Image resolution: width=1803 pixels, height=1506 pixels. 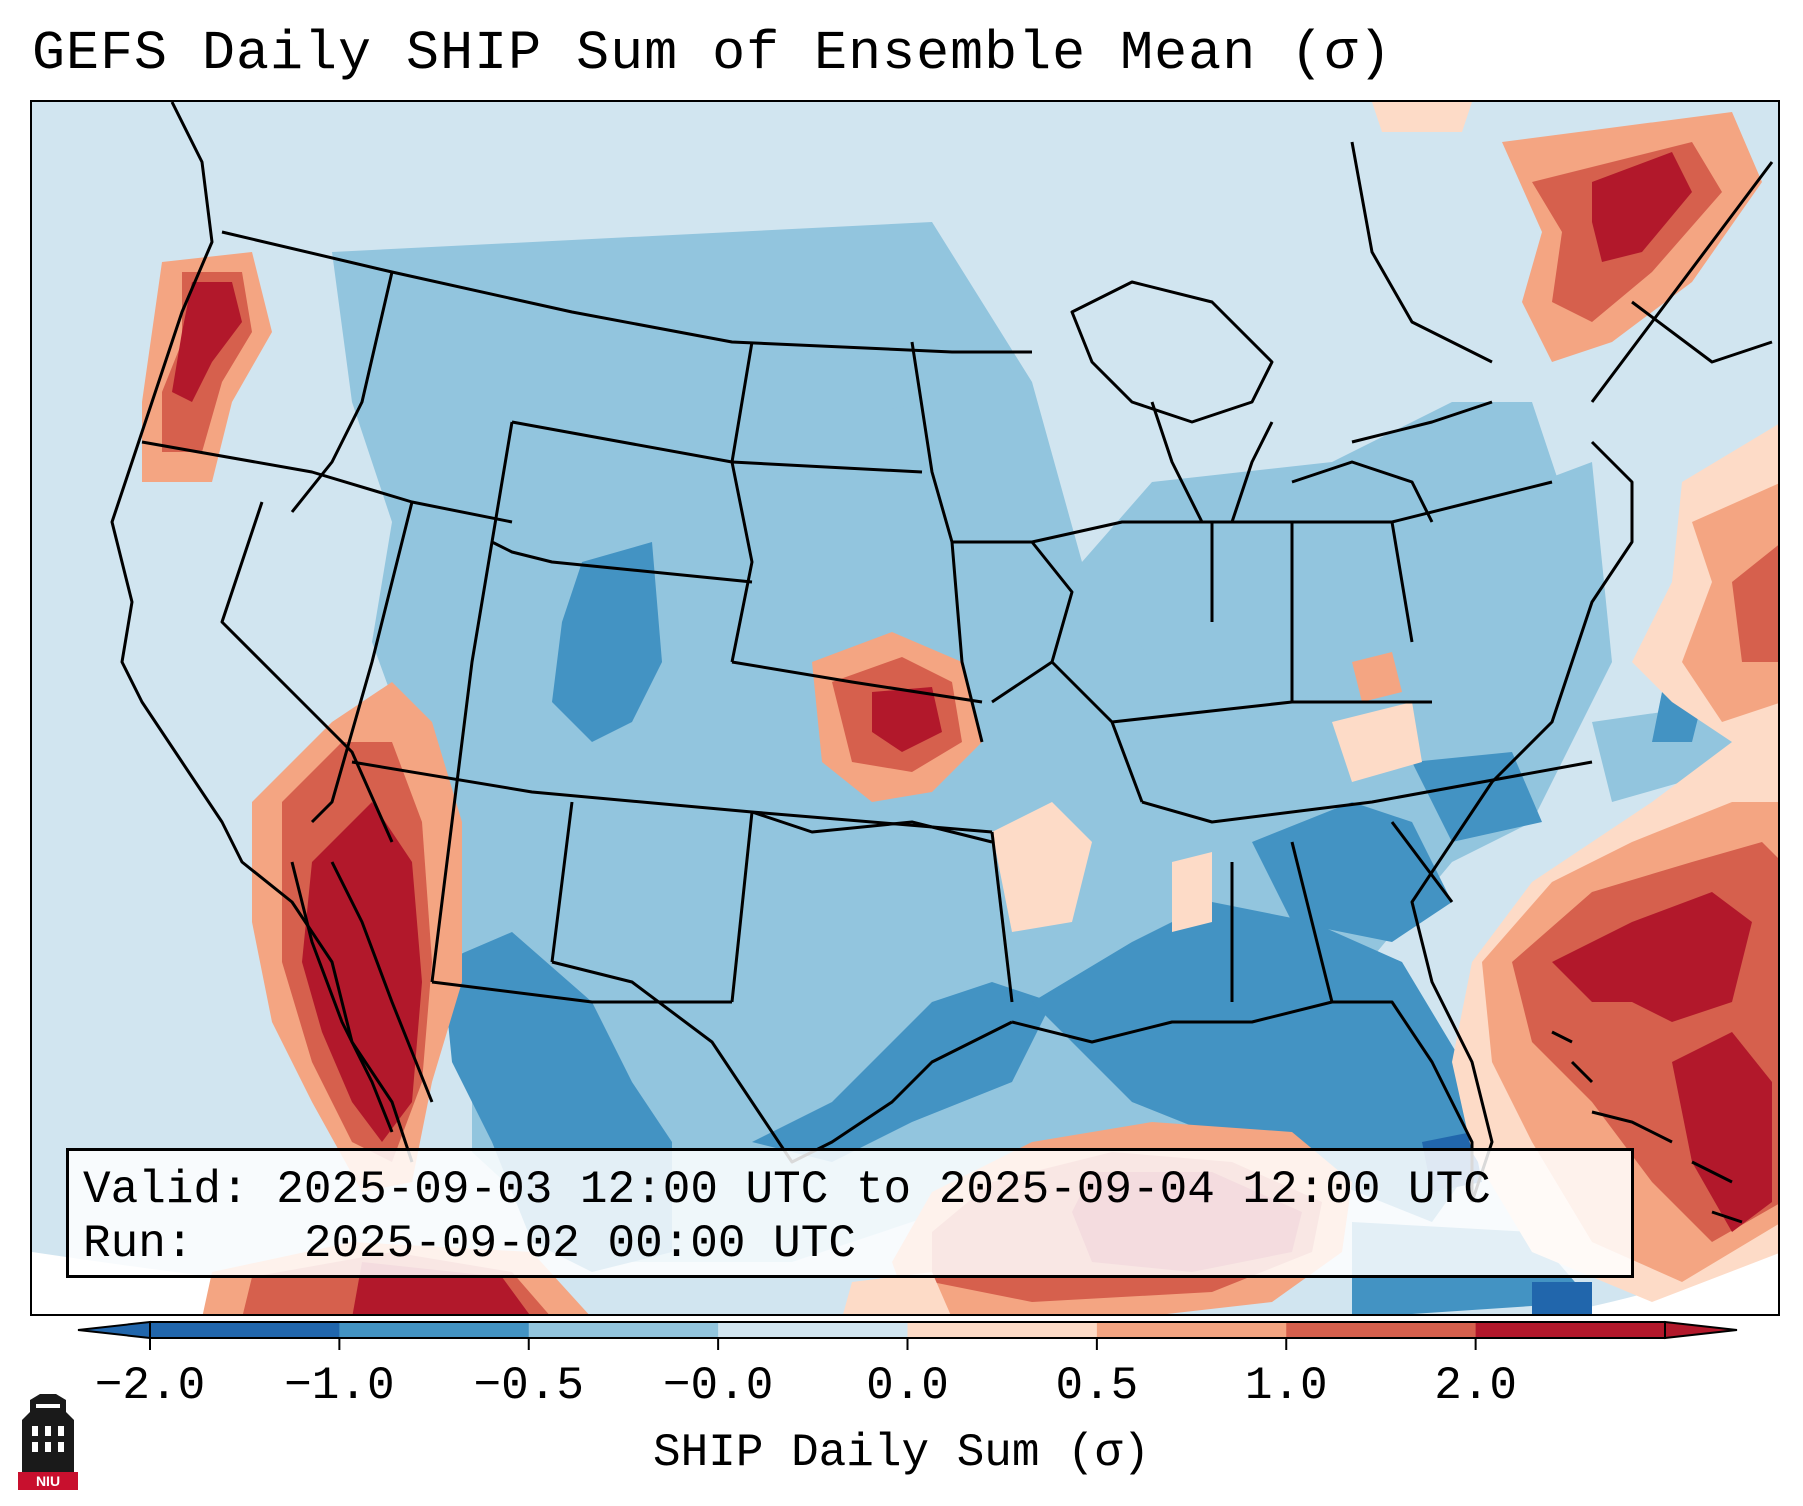 I want to click on northeast-positive-region, so click(x=1567, y=232).